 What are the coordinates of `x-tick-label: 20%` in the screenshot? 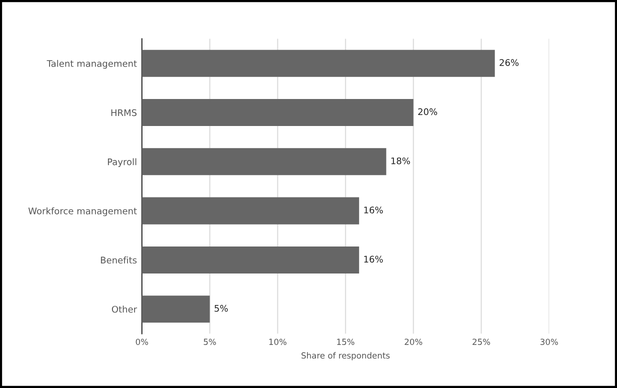 It's located at (413, 341).